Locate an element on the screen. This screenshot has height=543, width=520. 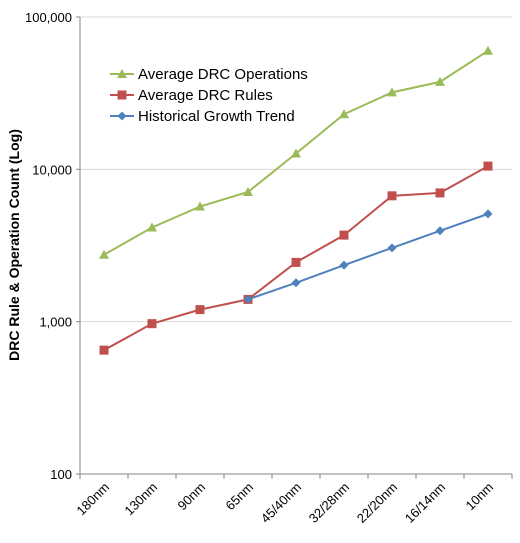
y-axis-label: DRC Rule & Operation Count (Log) is located at coordinates (14, 245).